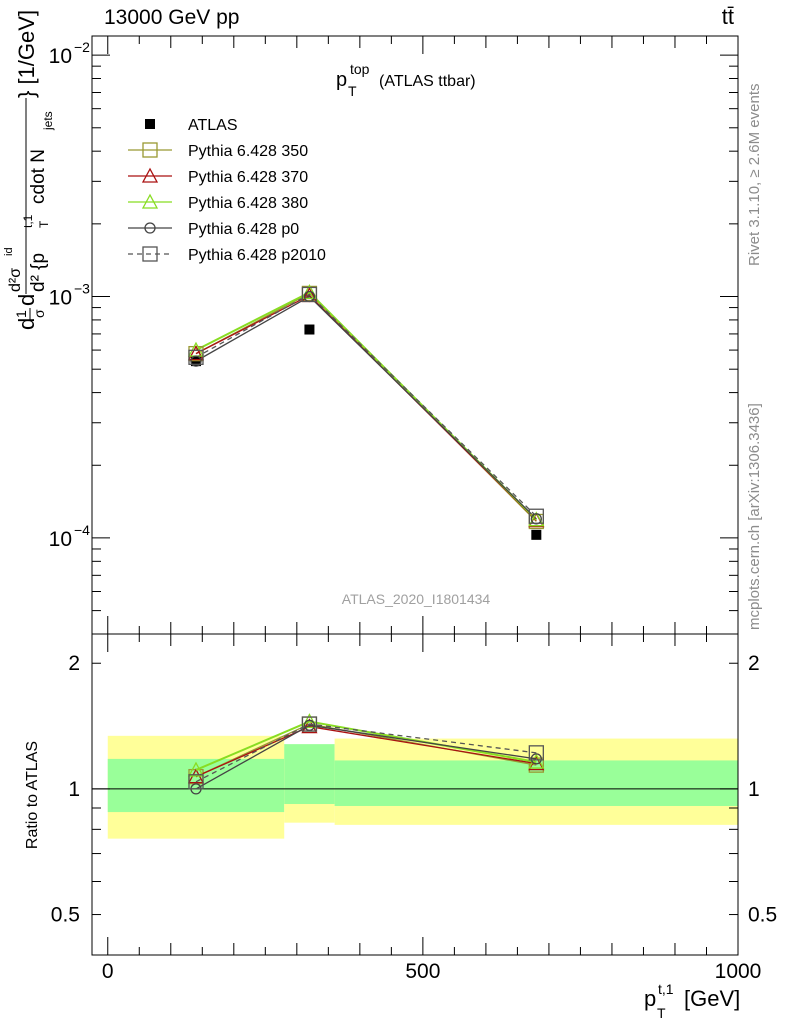 The image size is (786, 1024). I want to click on ratio-point-p380, so click(196, 769).